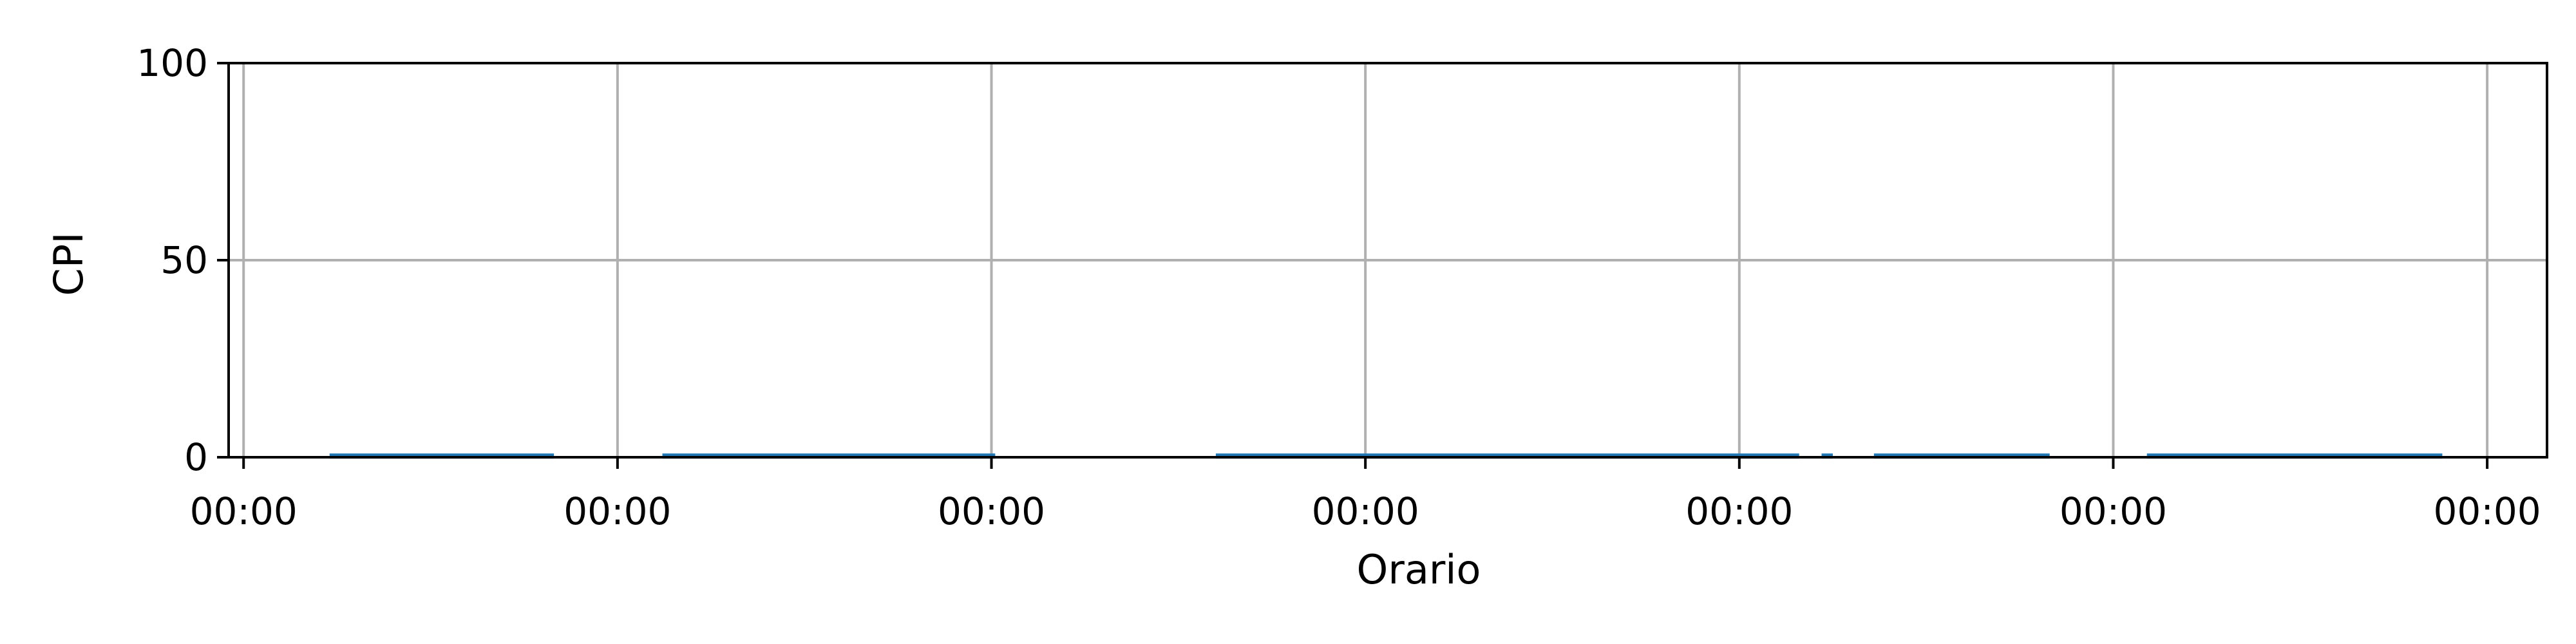 The height and width of the screenshot is (644, 2576). I want to click on x-axis-label: Orario, so click(1419, 570).